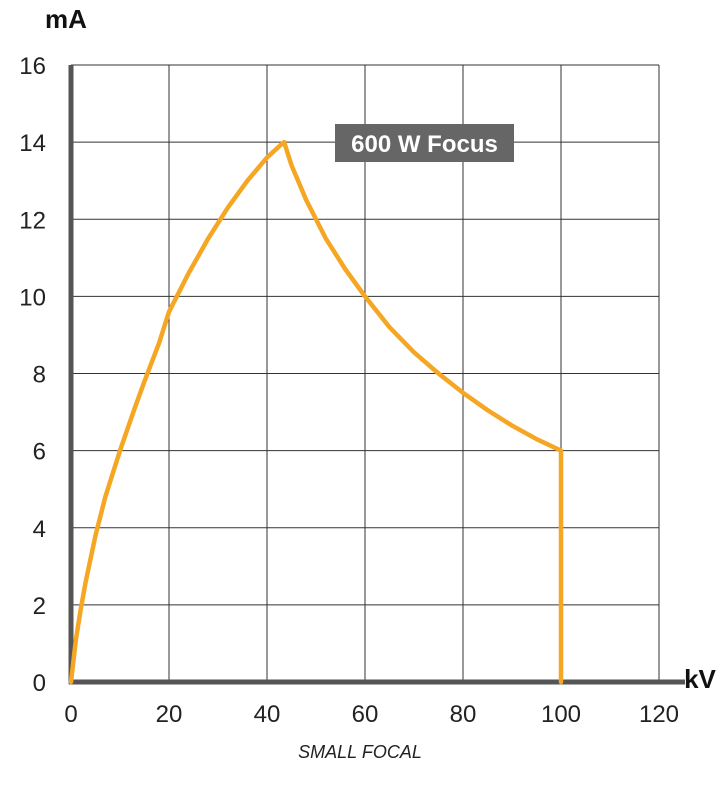  What do you see at coordinates (659, 714) in the screenshot?
I see `x-tick-label: 120` at bounding box center [659, 714].